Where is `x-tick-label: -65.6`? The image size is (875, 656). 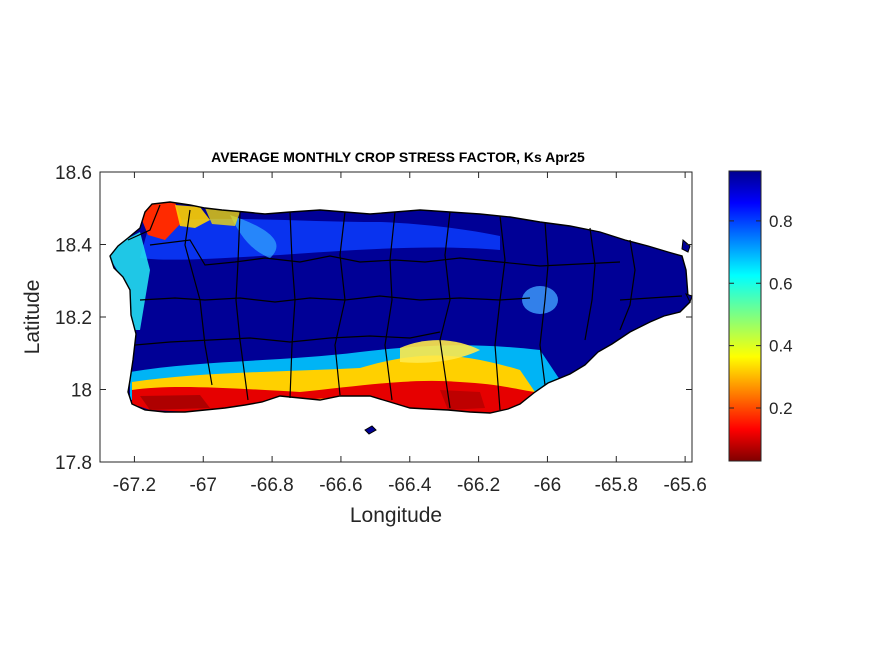 x-tick-label: -65.6 is located at coordinates (684, 485).